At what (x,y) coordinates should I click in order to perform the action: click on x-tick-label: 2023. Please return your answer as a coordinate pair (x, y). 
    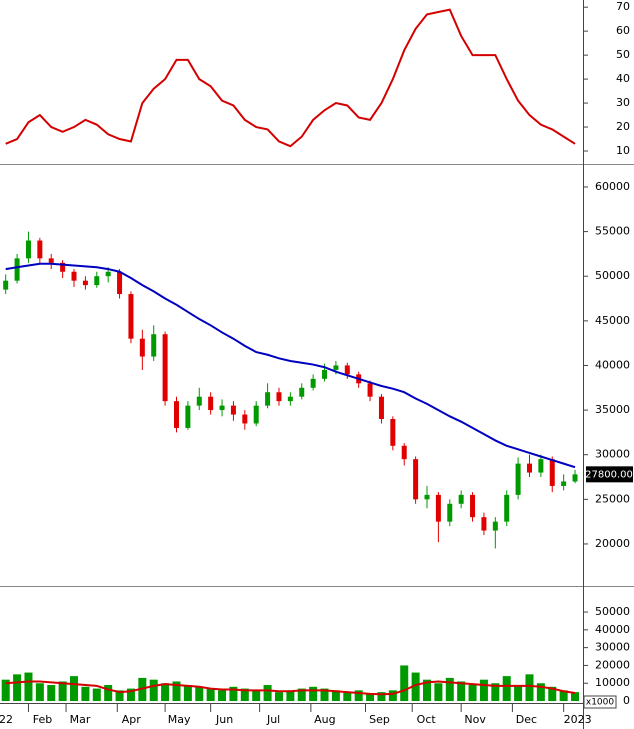
    Looking at the image, I should click on (578, 719).